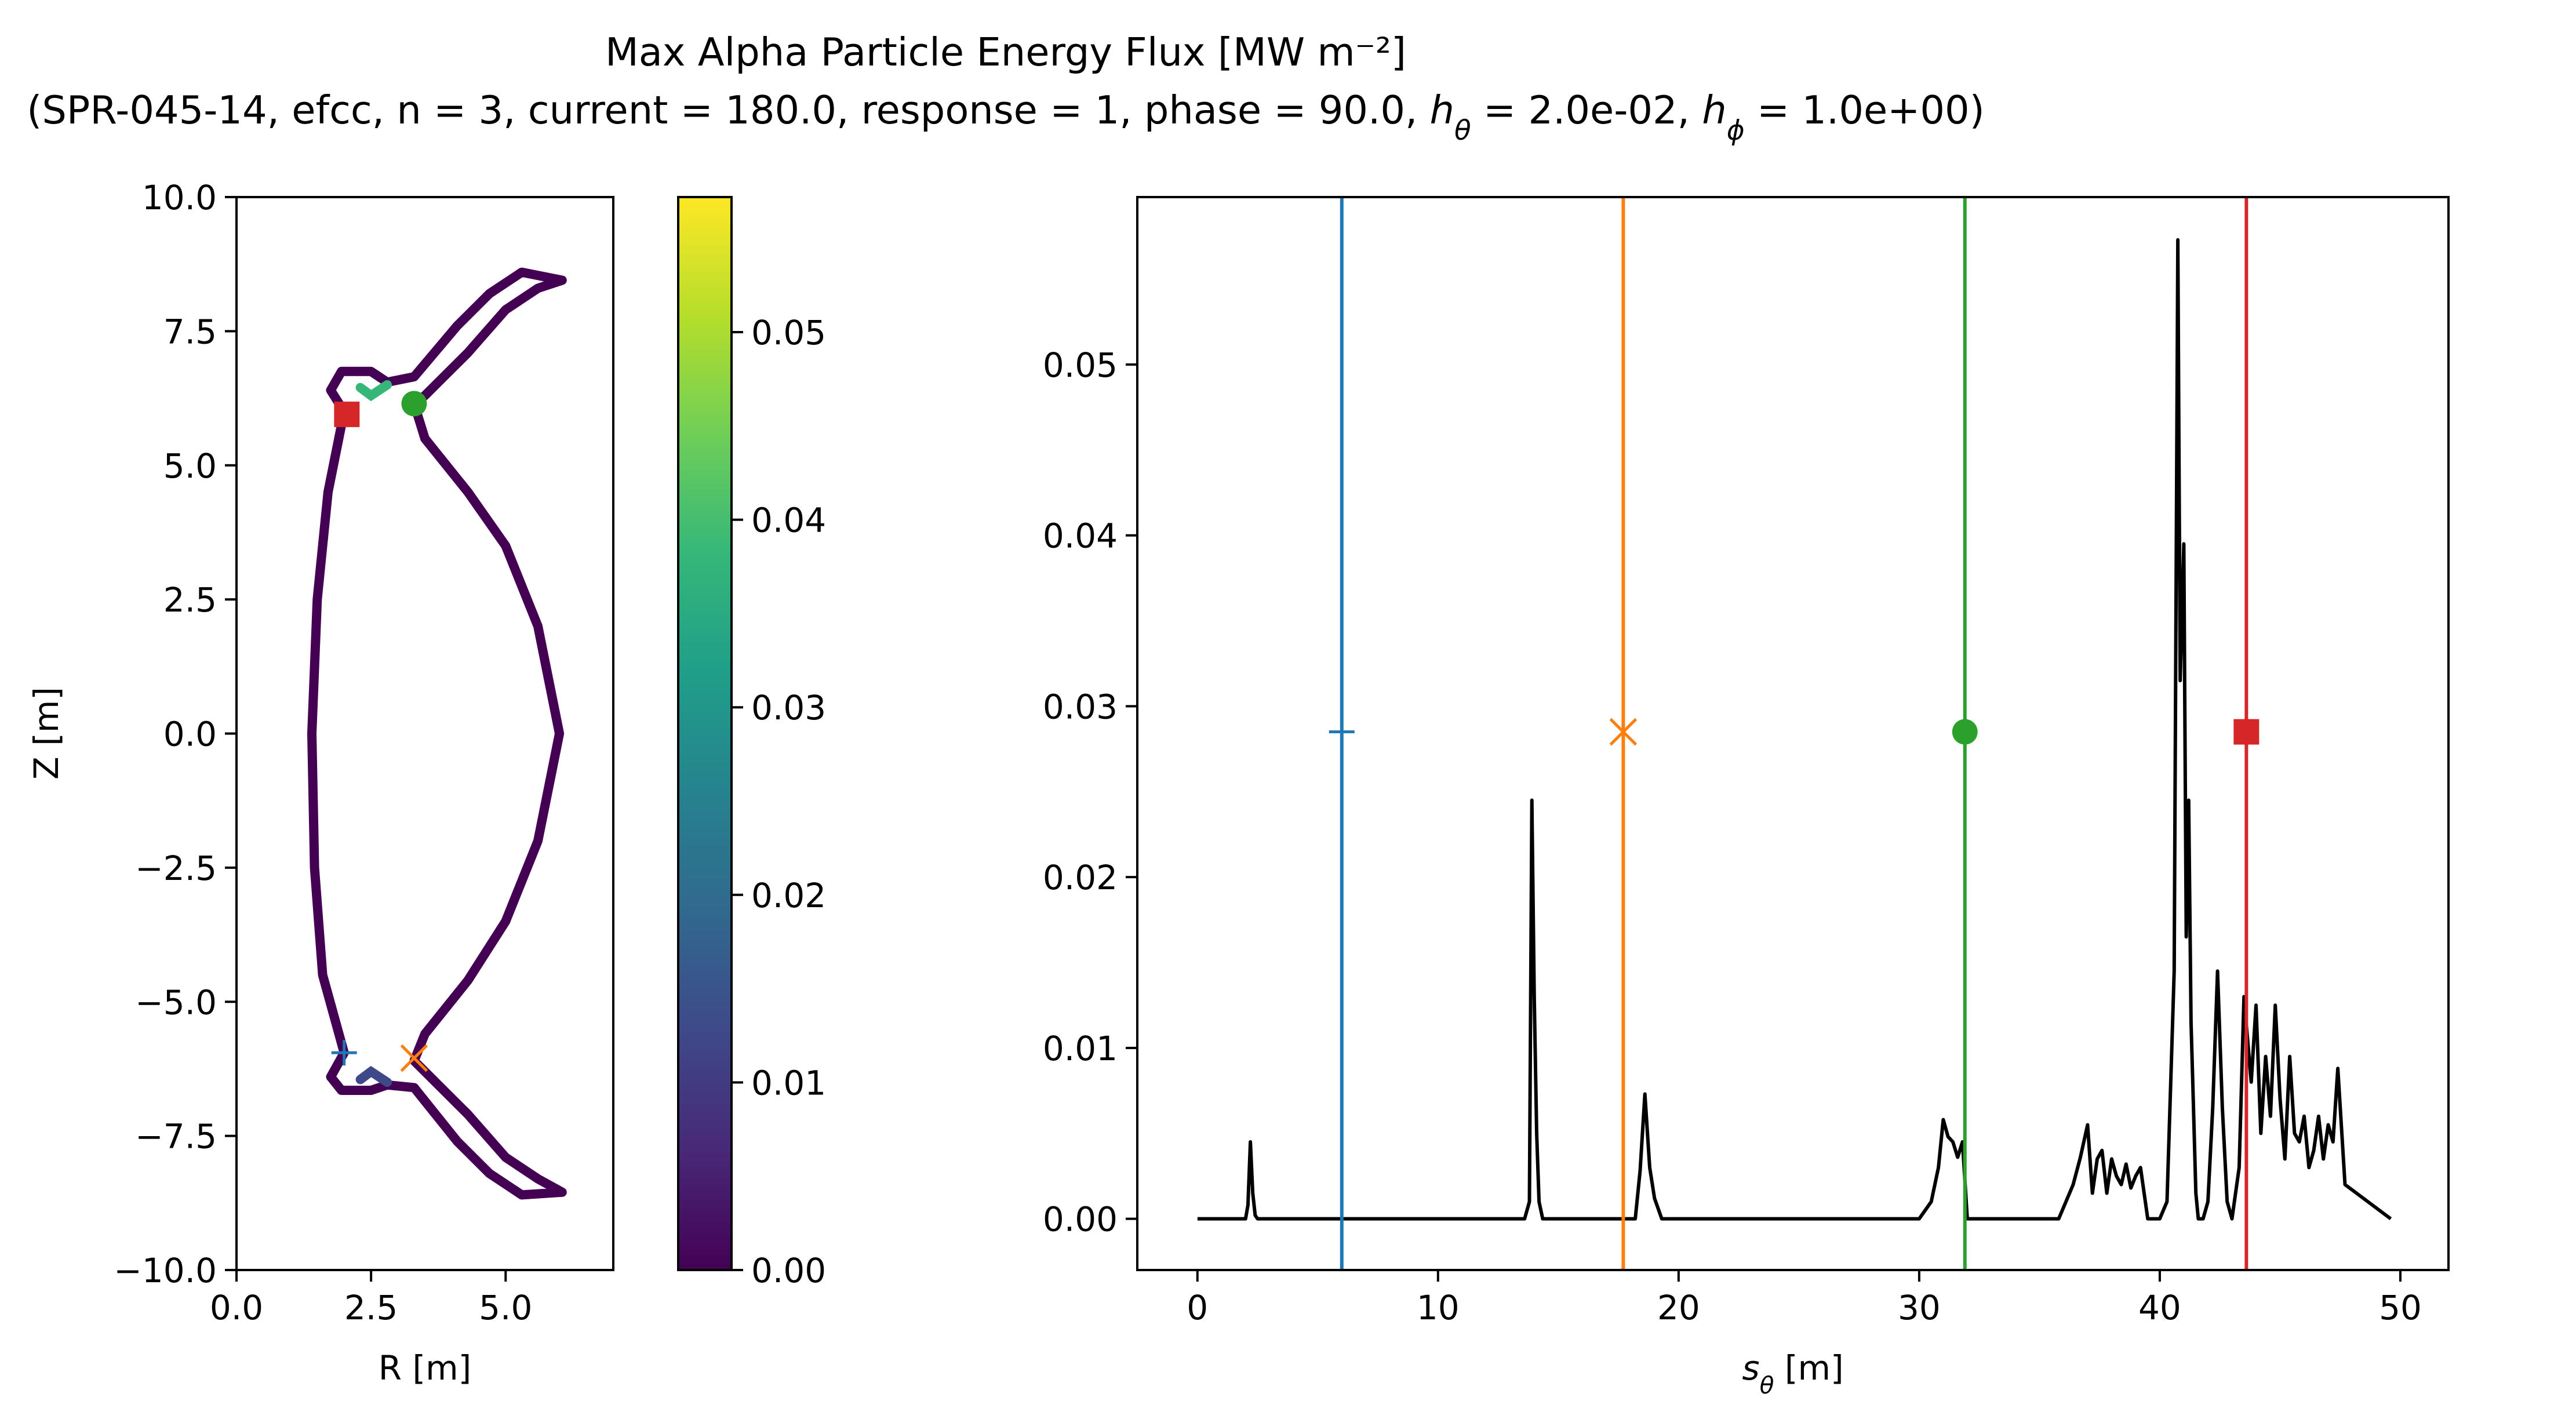 The height and width of the screenshot is (1419, 2576). I want to click on colorbar-tick-label: 0.04, so click(788, 520).